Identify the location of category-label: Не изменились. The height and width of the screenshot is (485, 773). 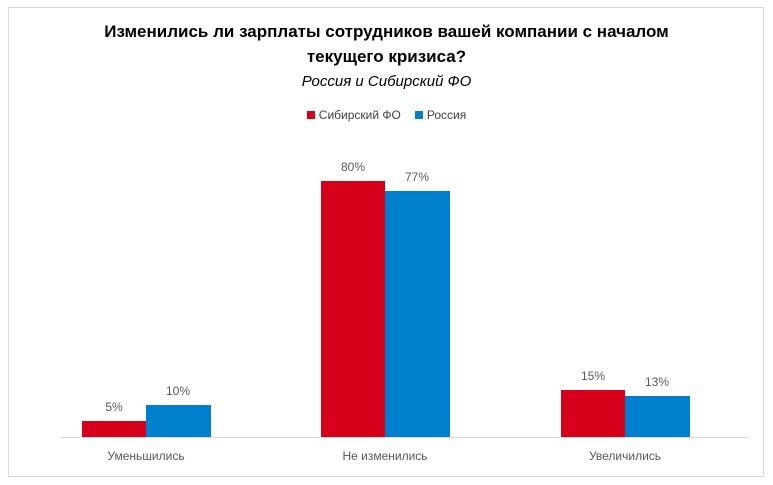
(385, 456).